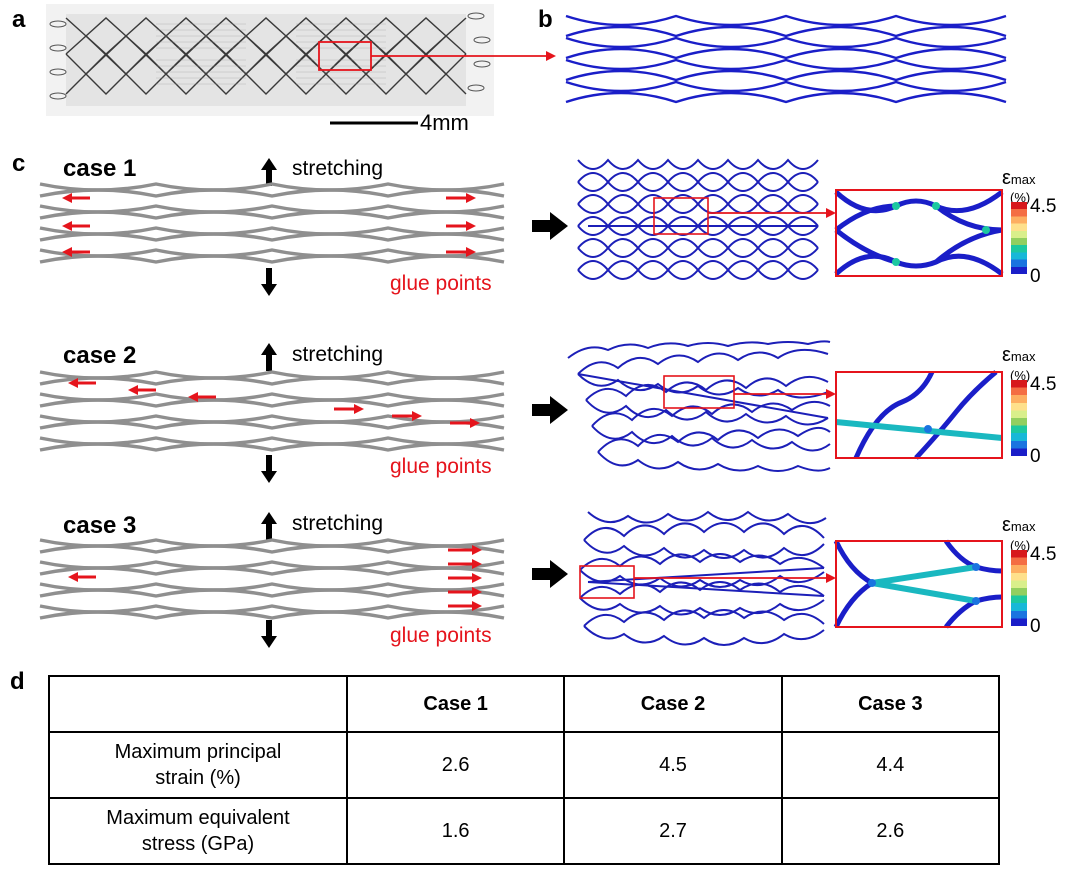 The width and height of the screenshot is (1077, 870). Describe the element at coordinates (919, 233) in the screenshot. I see `case-1-zoom-detail` at that location.